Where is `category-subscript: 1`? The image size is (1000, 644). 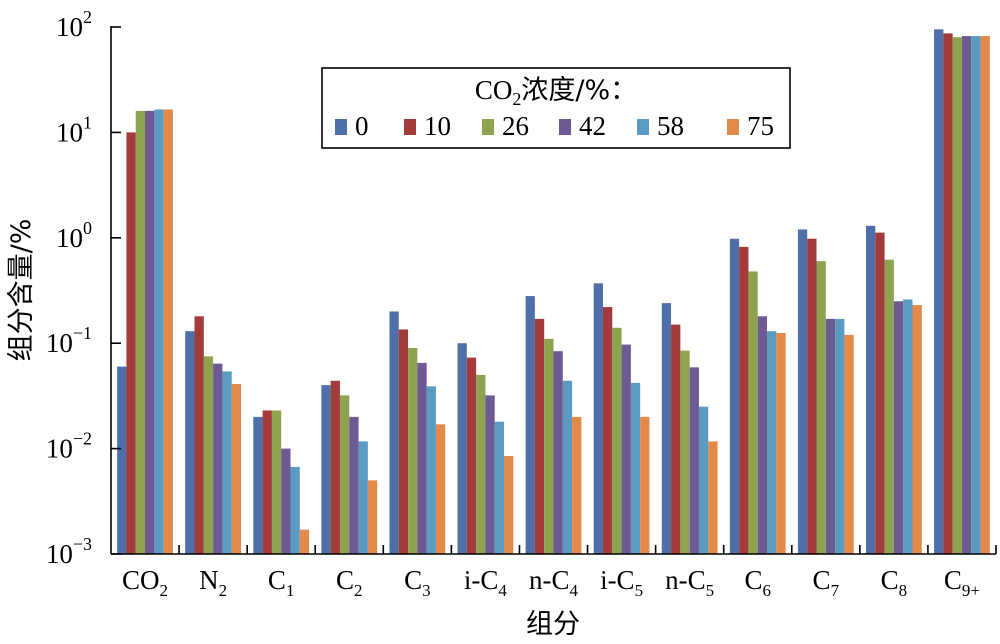 category-subscript: 1 is located at coordinates (290, 590).